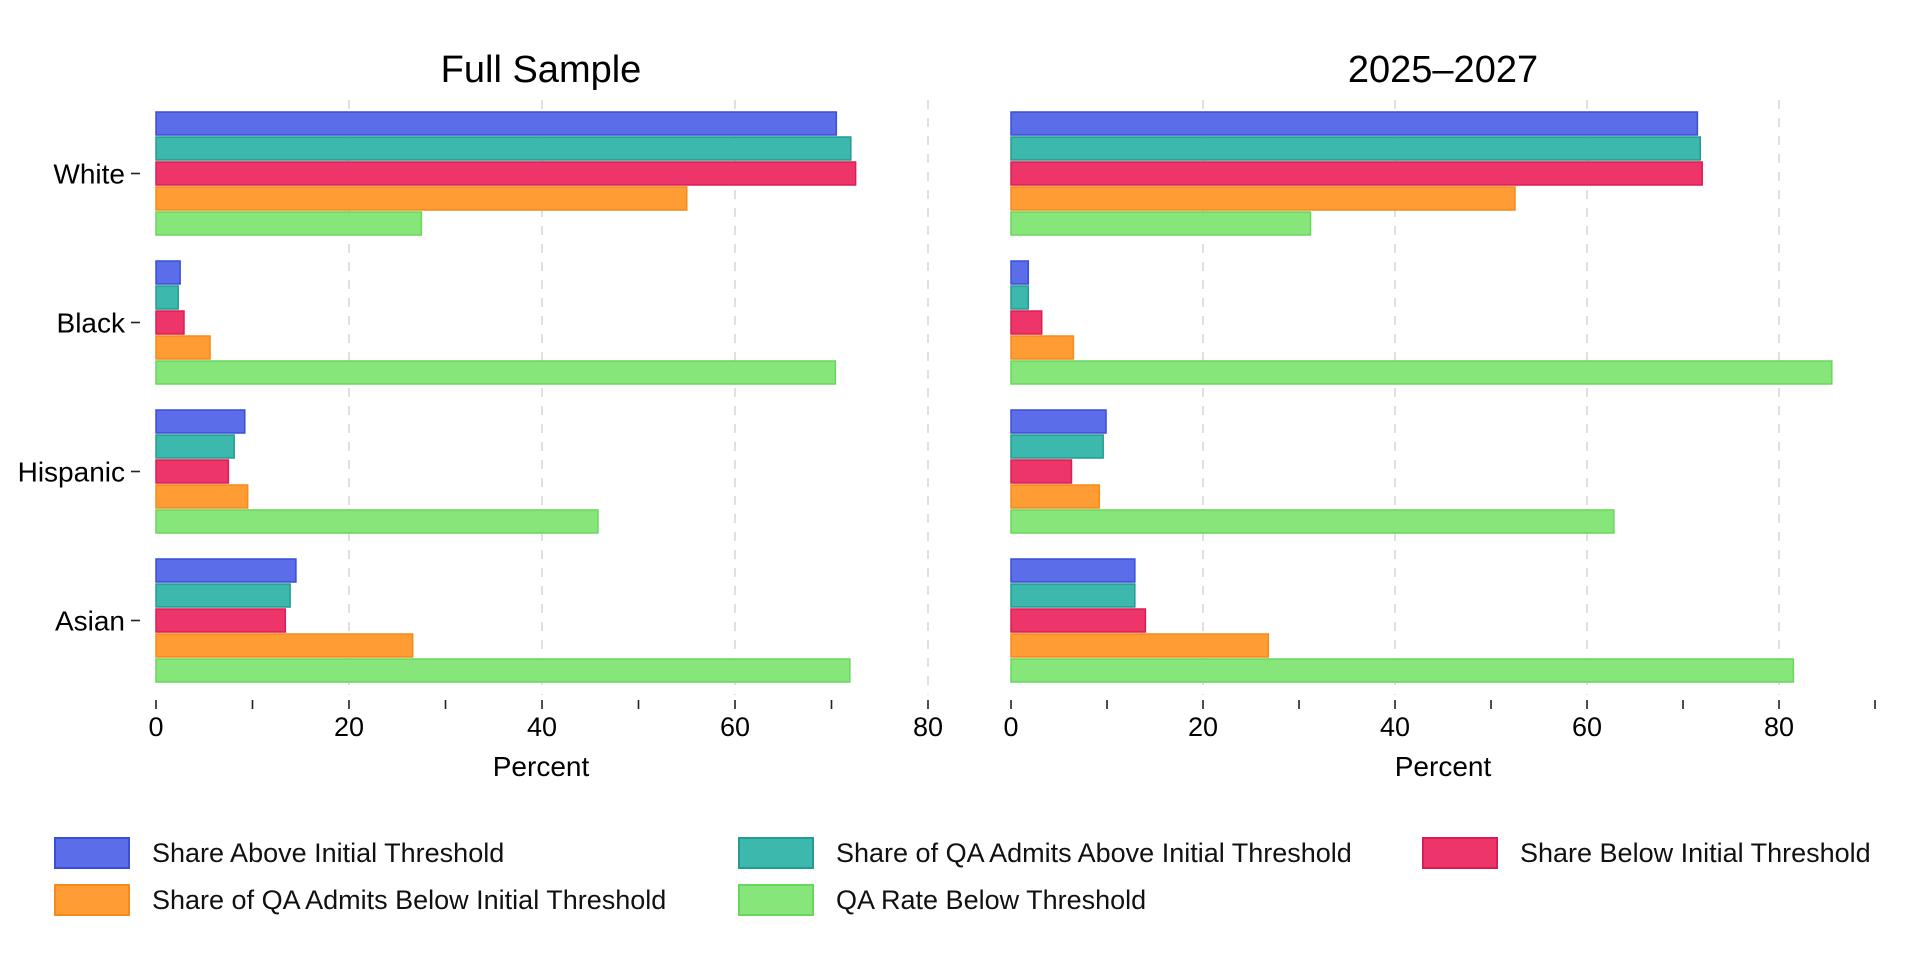 Image resolution: width=1918 pixels, height=960 pixels. What do you see at coordinates (1779, 727) in the screenshot?
I see `x-tick-label-1-80: 80` at bounding box center [1779, 727].